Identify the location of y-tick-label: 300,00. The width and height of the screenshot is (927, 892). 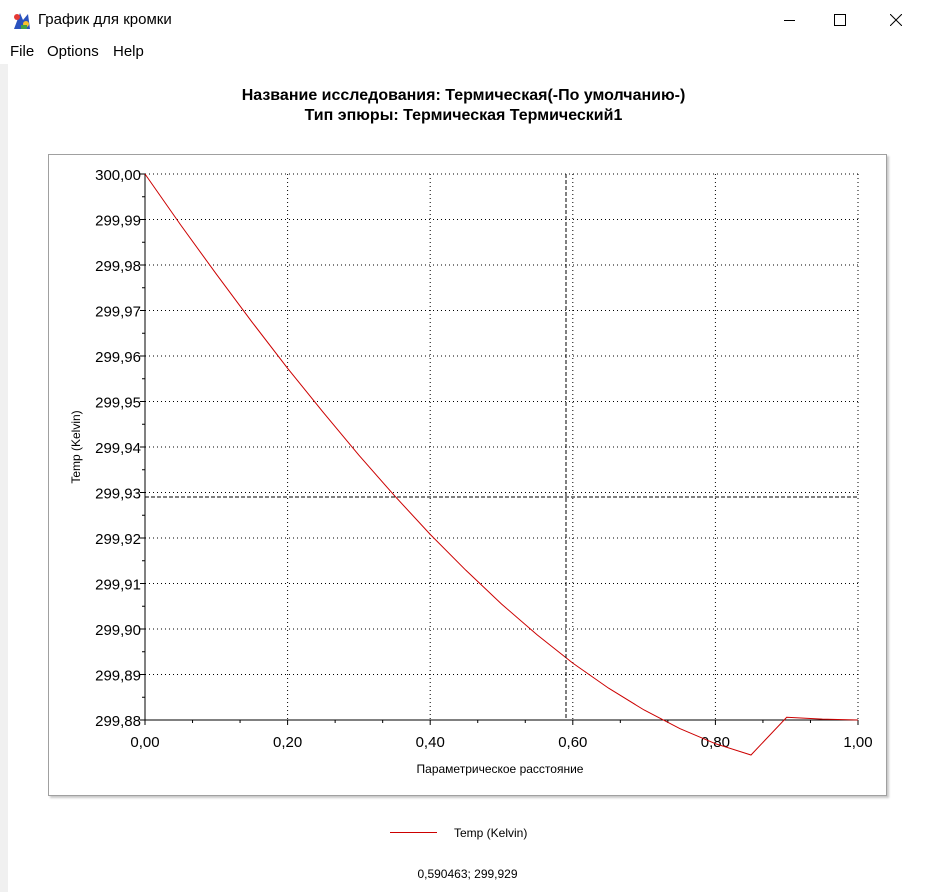
(118, 175).